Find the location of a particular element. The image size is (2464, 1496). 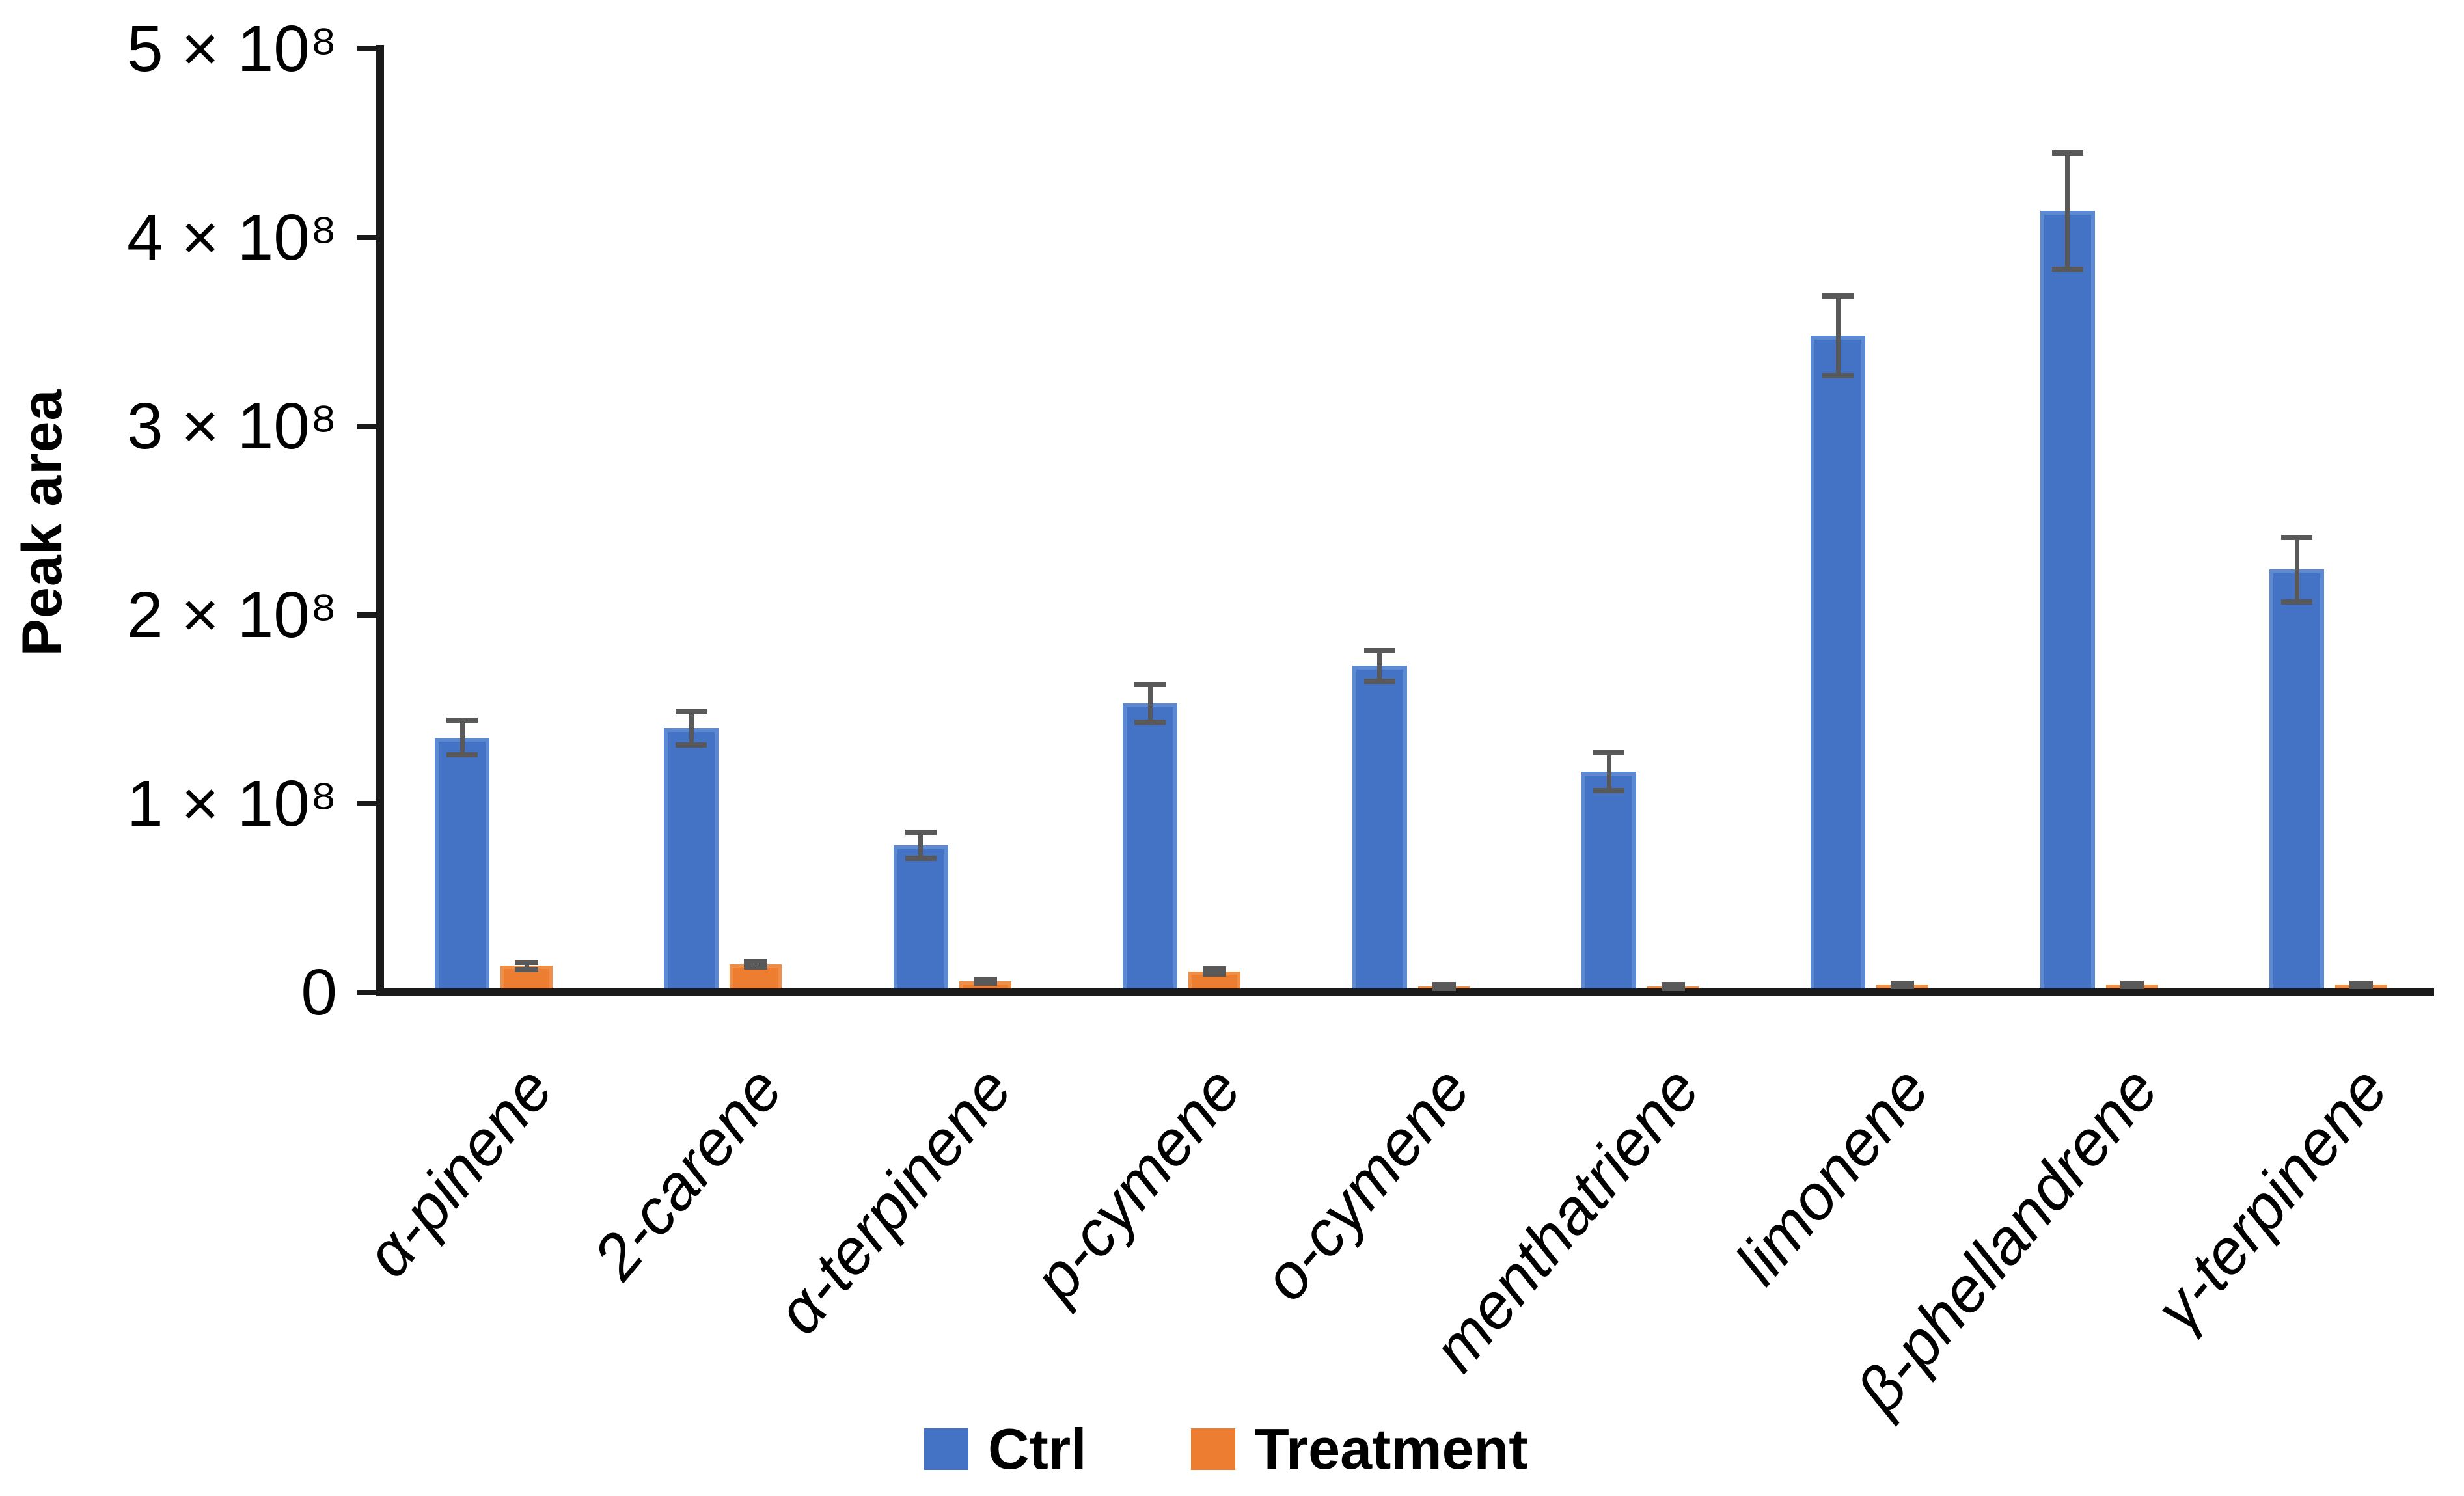

x-category-label: α-pinene is located at coordinates (459, 1171).